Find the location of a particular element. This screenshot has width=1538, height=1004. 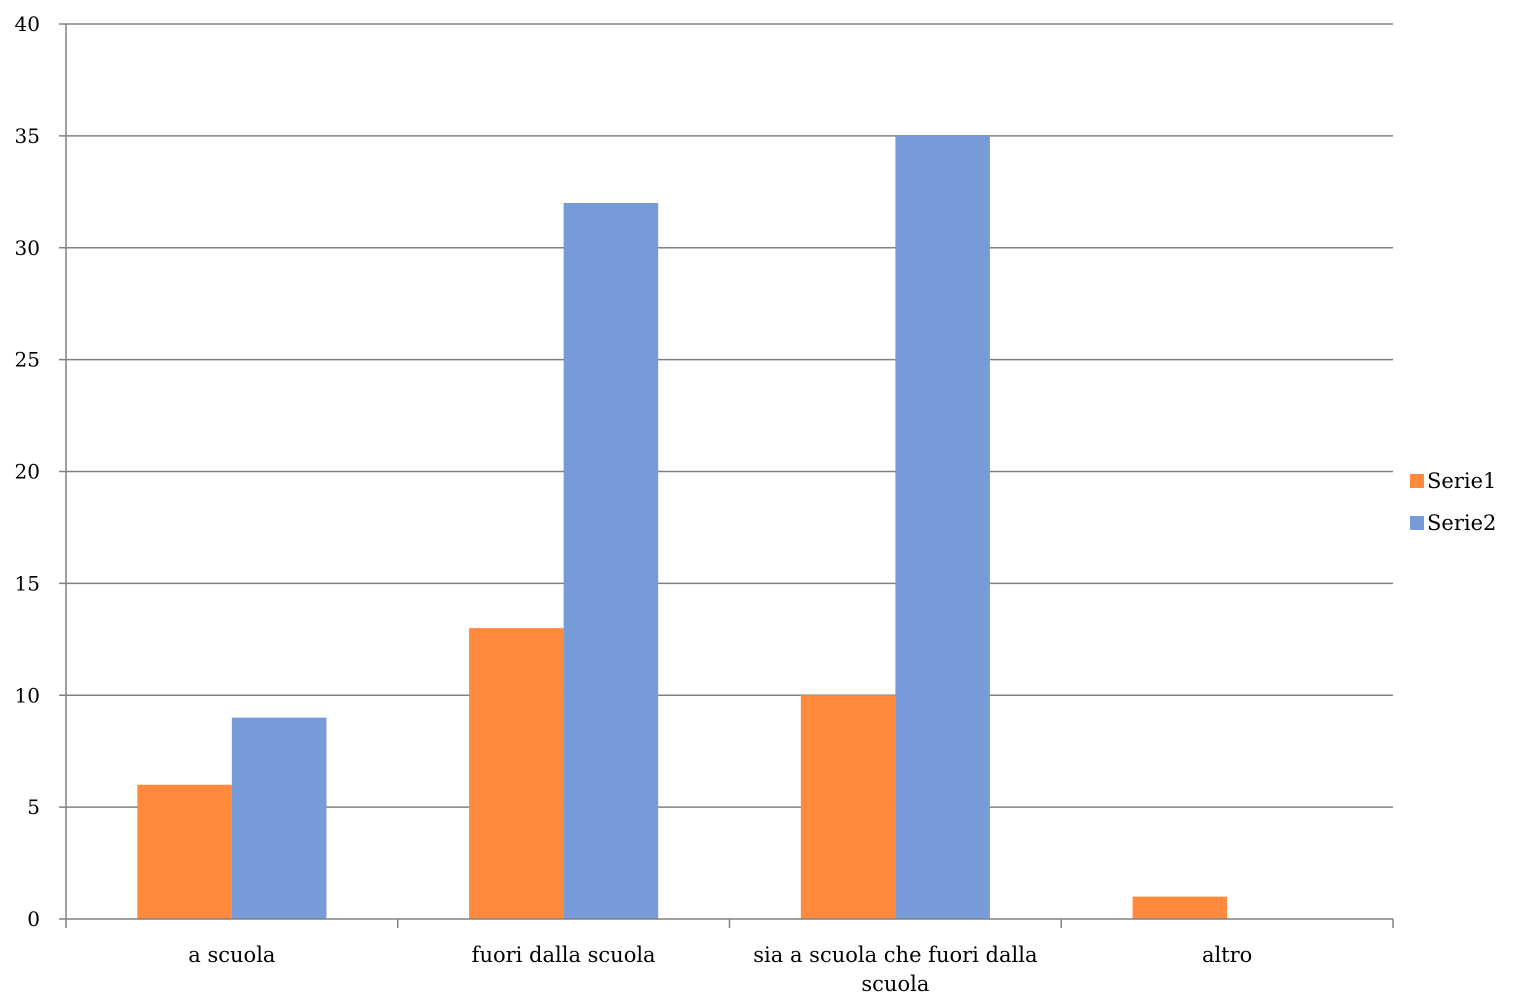

x-tick-label-line: a scuola is located at coordinates (231, 955).